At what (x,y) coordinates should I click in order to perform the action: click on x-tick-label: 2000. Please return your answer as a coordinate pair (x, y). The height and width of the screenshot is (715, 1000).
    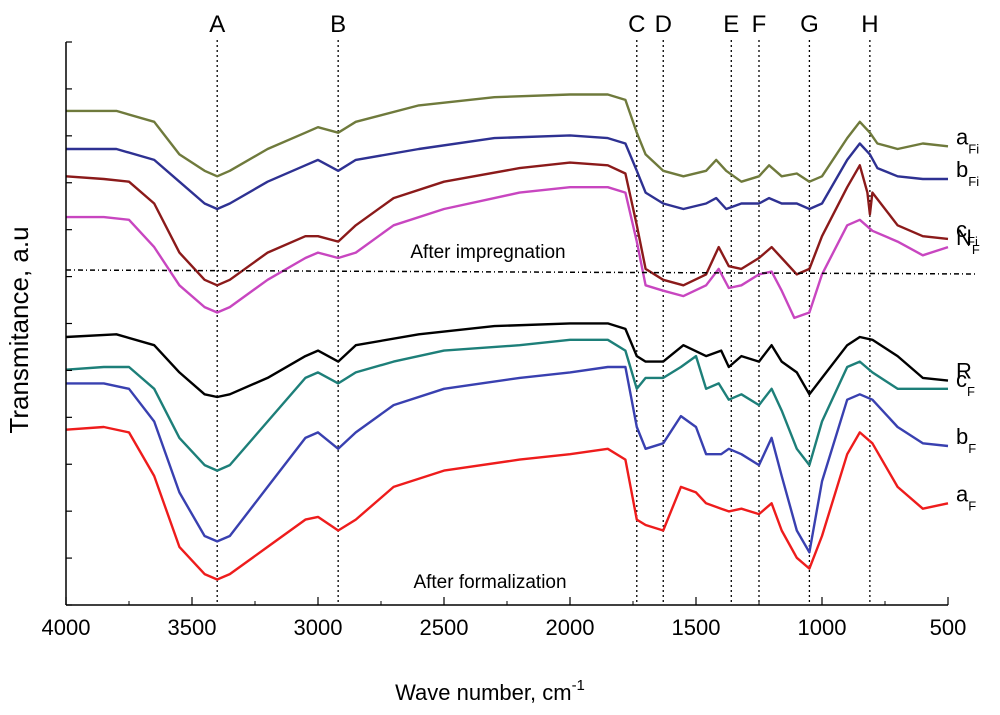
    Looking at the image, I should click on (570, 627).